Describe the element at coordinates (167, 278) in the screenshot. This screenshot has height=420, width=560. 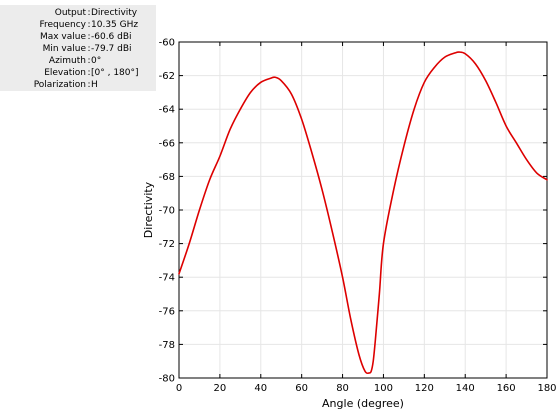
I see `y-tick-label: -74` at that location.